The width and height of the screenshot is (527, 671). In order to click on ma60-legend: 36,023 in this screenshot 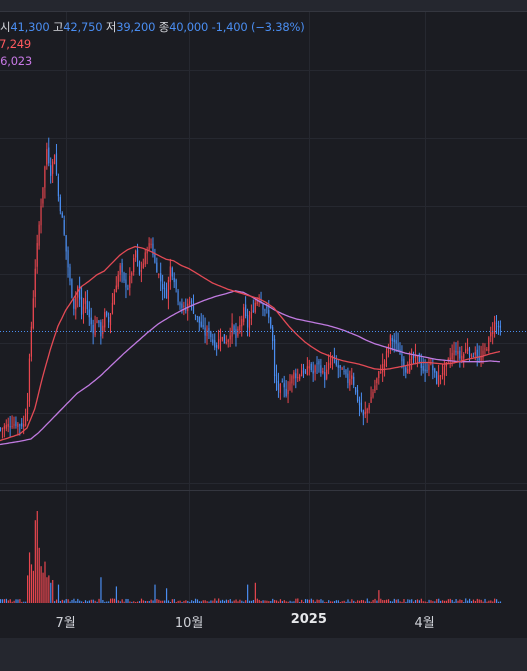, I will do `click(16, 61)`.